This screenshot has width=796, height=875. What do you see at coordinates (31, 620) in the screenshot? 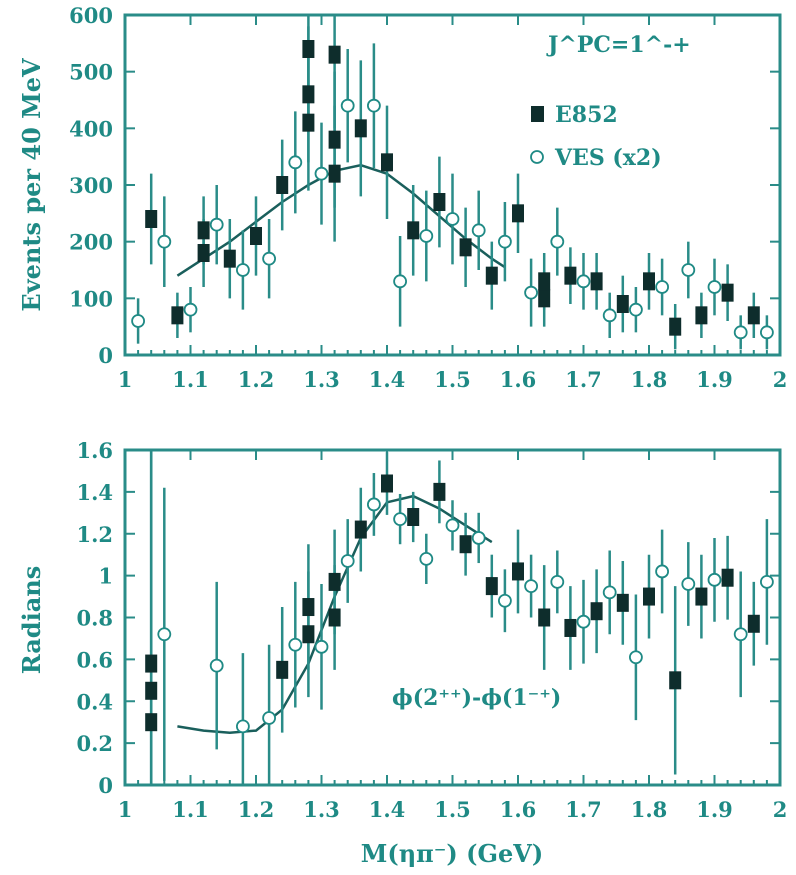
I see `bottom-y-axis-label: Radians` at bounding box center [31, 620].